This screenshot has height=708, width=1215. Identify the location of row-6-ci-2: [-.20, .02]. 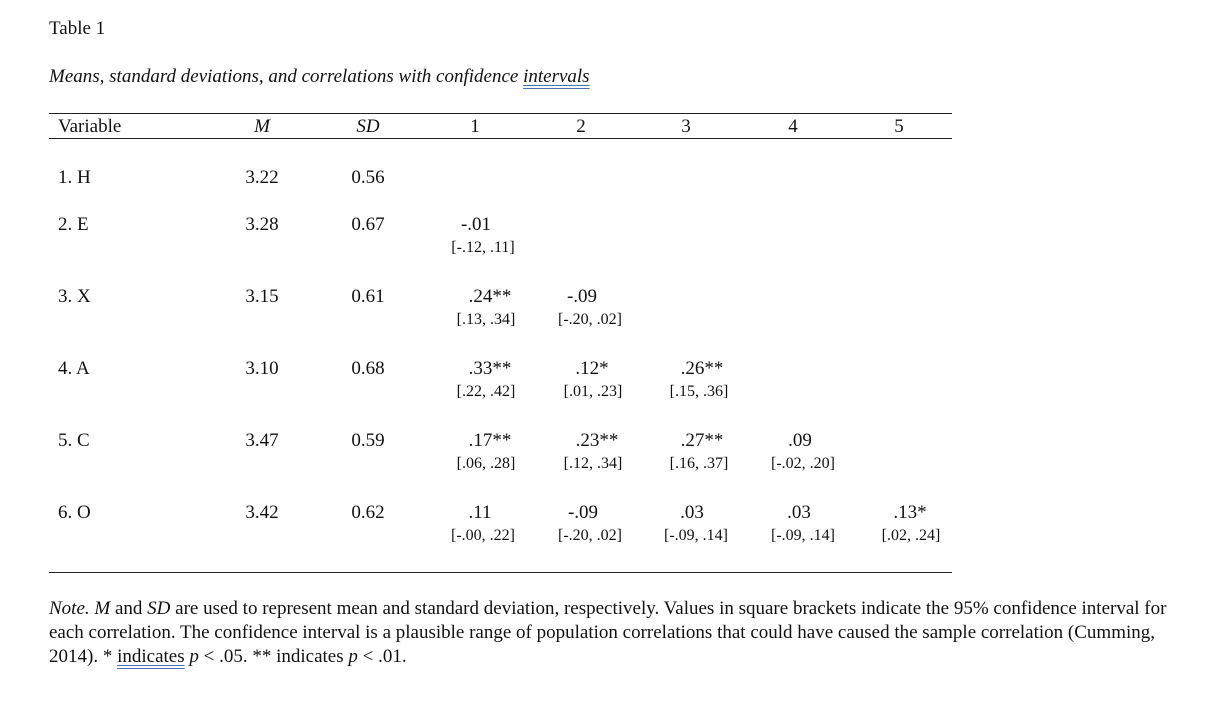
(590, 535).